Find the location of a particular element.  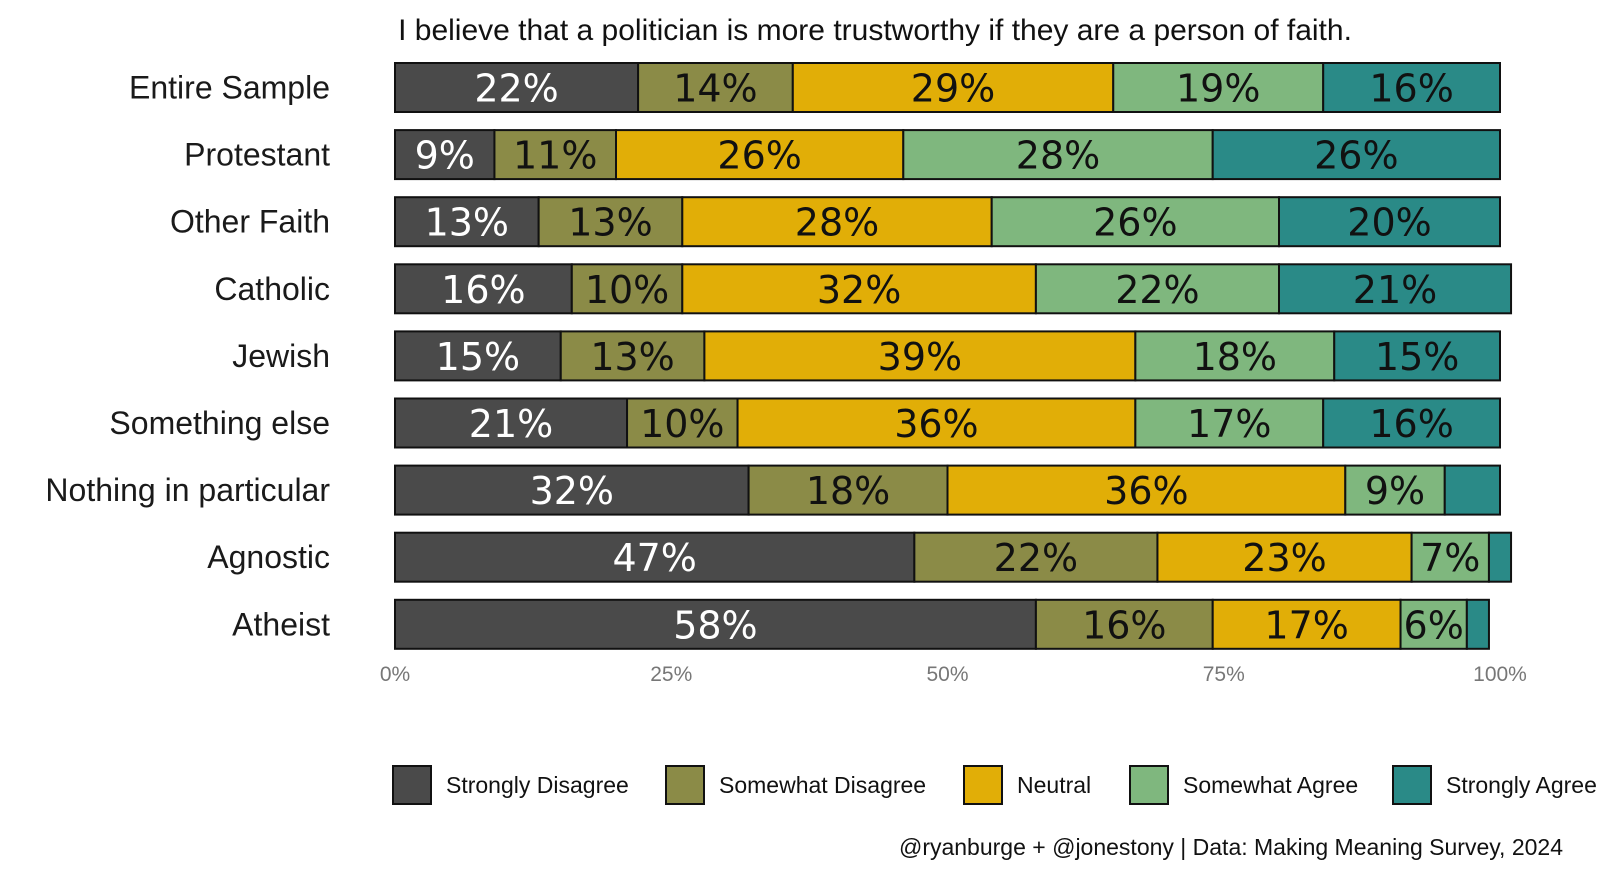

bar-value-label: 23% is located at coordinates (1284, 558).